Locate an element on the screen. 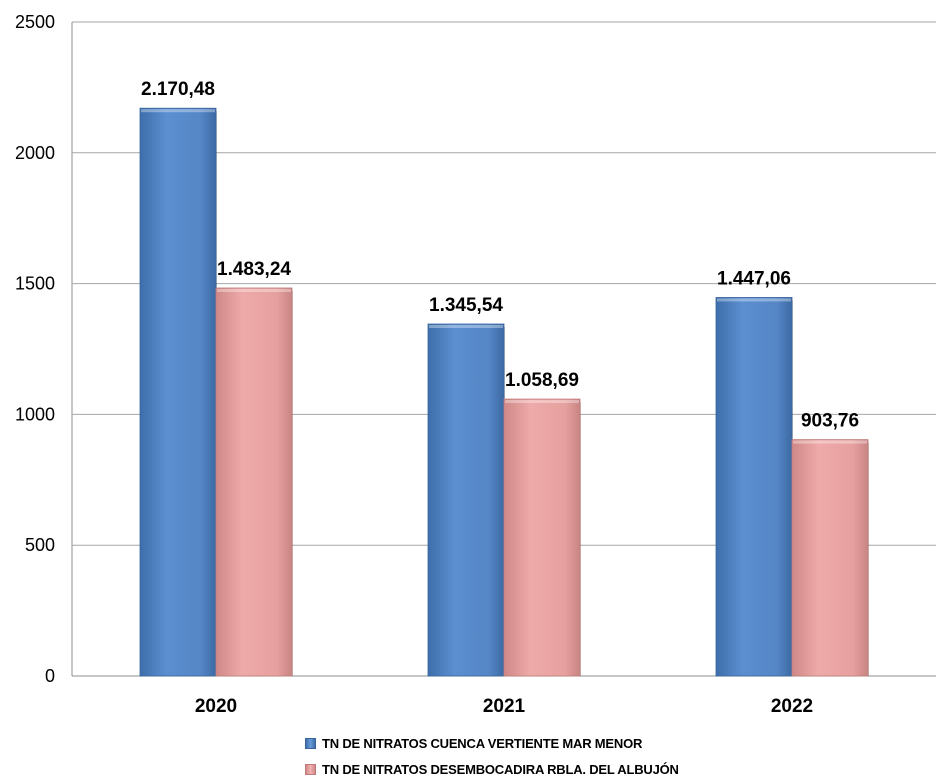  y-tick-label: 500 is located at coordinates (40, 545).